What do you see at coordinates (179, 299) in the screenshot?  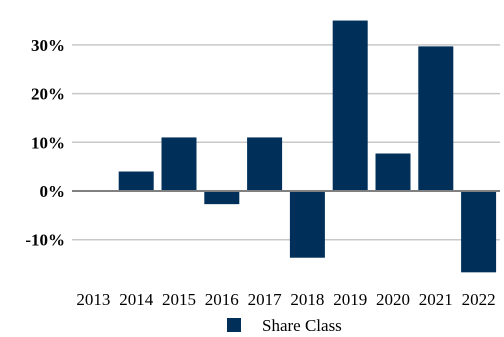 I see `x-tick-label: 2015` at bounding box center [179, 299].